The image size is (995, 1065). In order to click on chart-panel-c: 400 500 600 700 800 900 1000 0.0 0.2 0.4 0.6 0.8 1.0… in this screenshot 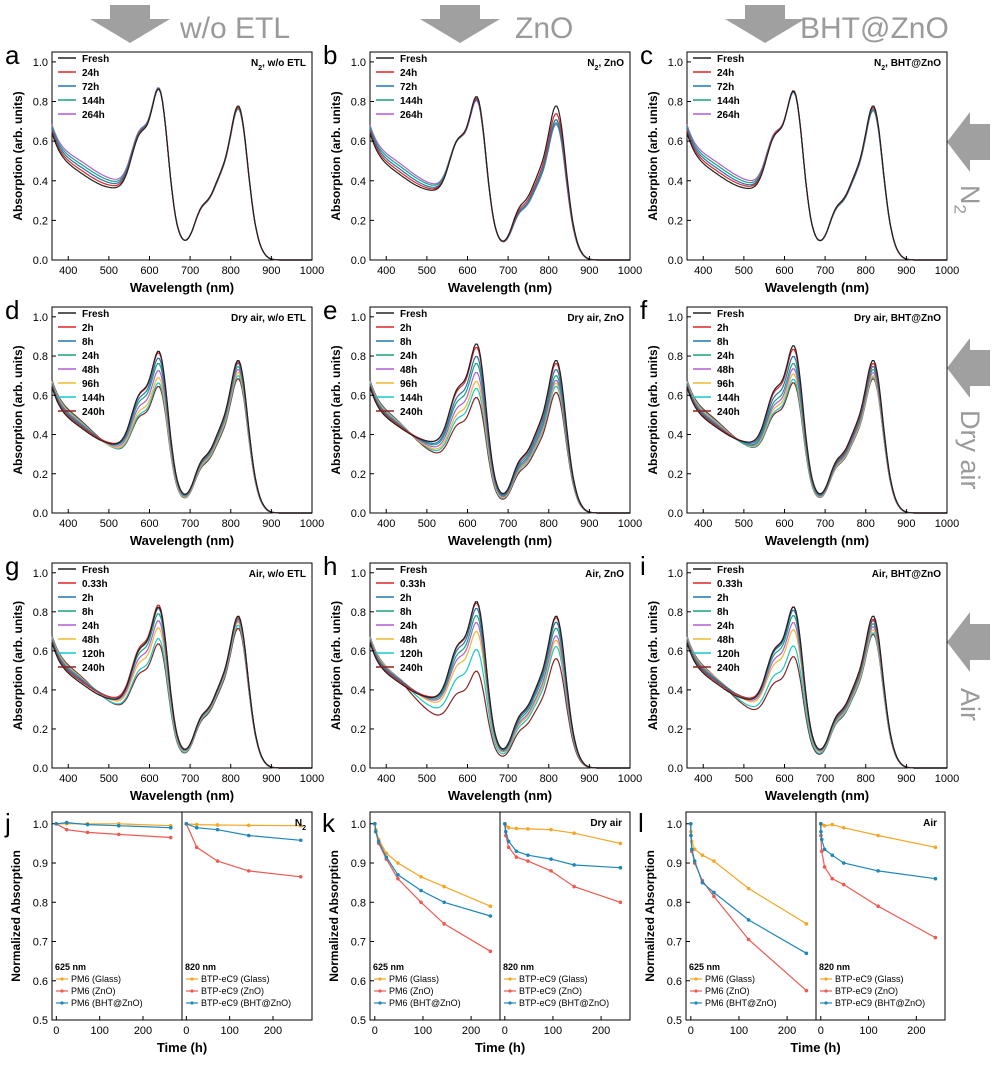, I will do `click(799, 167)`.